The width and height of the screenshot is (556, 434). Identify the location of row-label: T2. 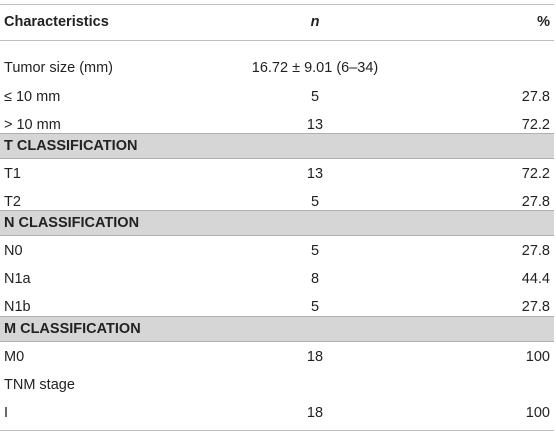
(12, 202).